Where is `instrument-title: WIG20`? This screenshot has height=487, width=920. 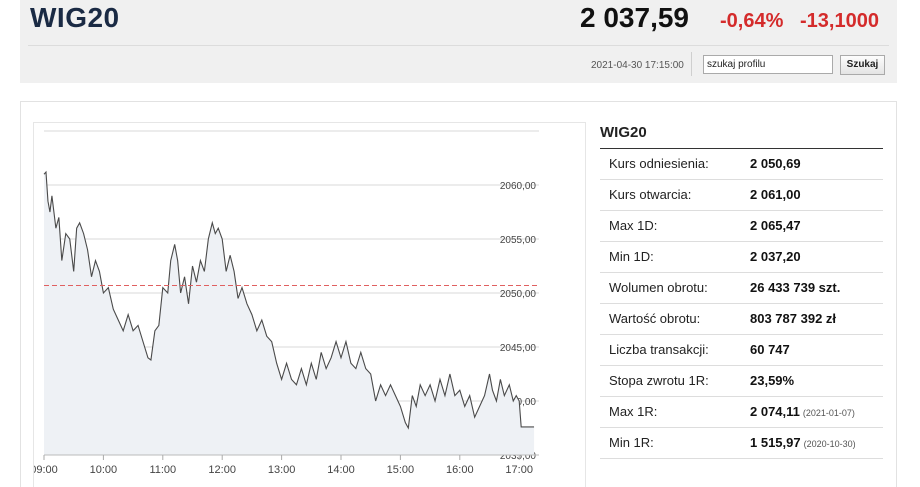
instrument-title: WIG20 is located at coordinates (75, 17).